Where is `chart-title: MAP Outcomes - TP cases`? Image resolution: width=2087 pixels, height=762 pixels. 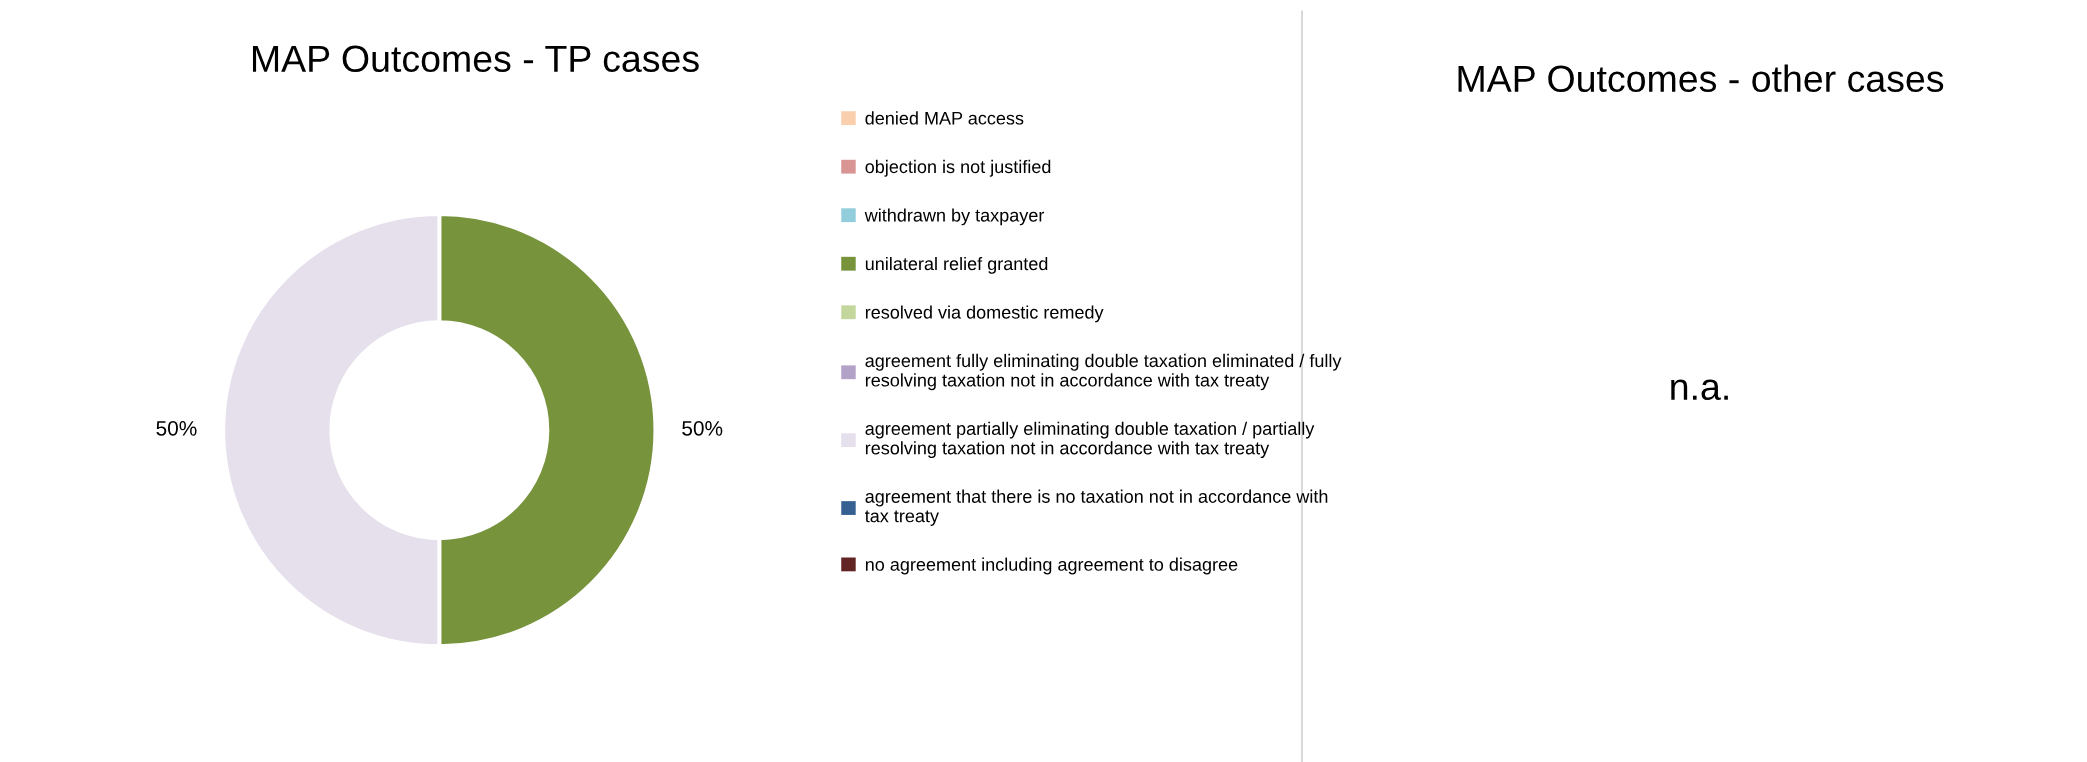
chart-title: MAP Outcomes - TP cases is located at coordinates (475, 59).